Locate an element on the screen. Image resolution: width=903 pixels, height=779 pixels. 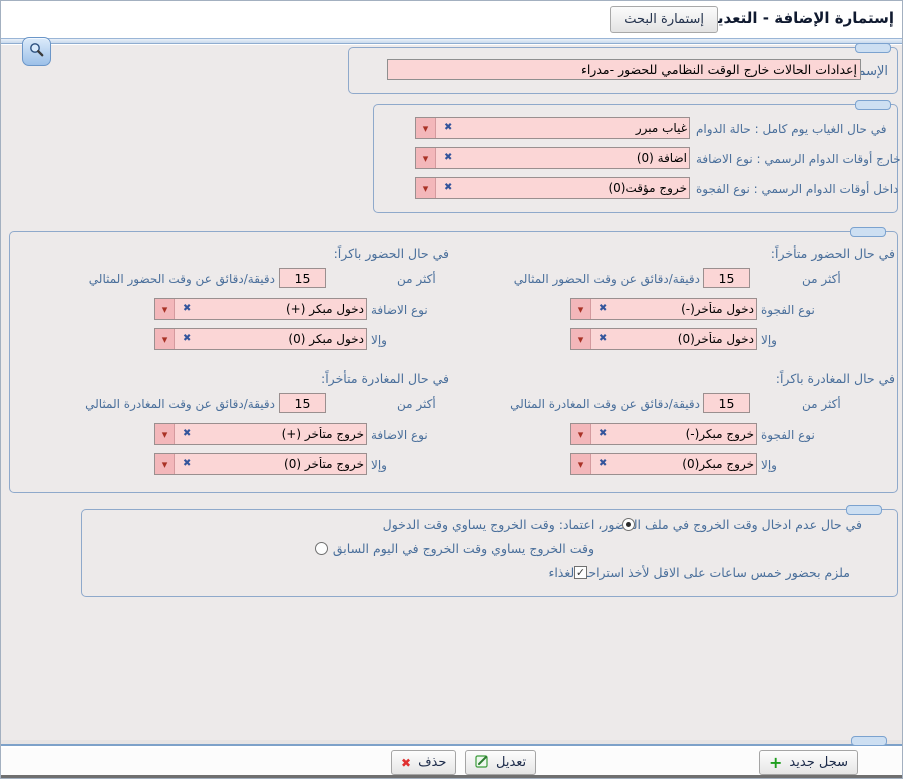
late-departure-else-select: ▾ ✖ خروج متأخر (0) is located at coordinates (260, 464).